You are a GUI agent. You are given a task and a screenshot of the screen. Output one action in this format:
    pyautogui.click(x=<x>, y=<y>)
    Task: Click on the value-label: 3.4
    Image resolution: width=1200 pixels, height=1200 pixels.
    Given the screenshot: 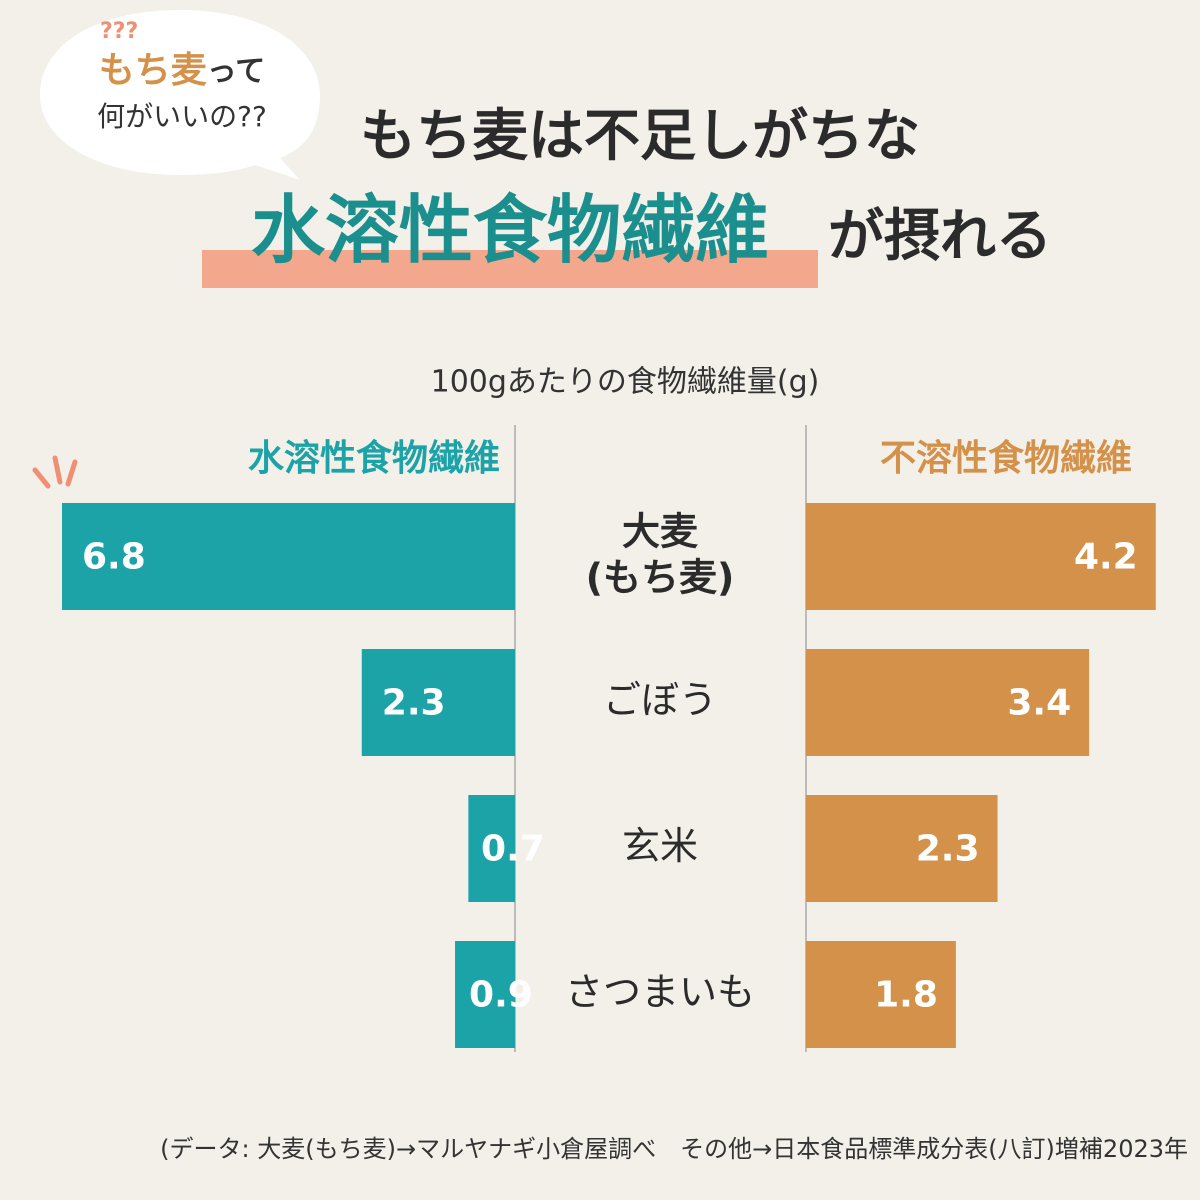 What is the action you would take?
    pyautogui.click(x=1039, y=703)
    